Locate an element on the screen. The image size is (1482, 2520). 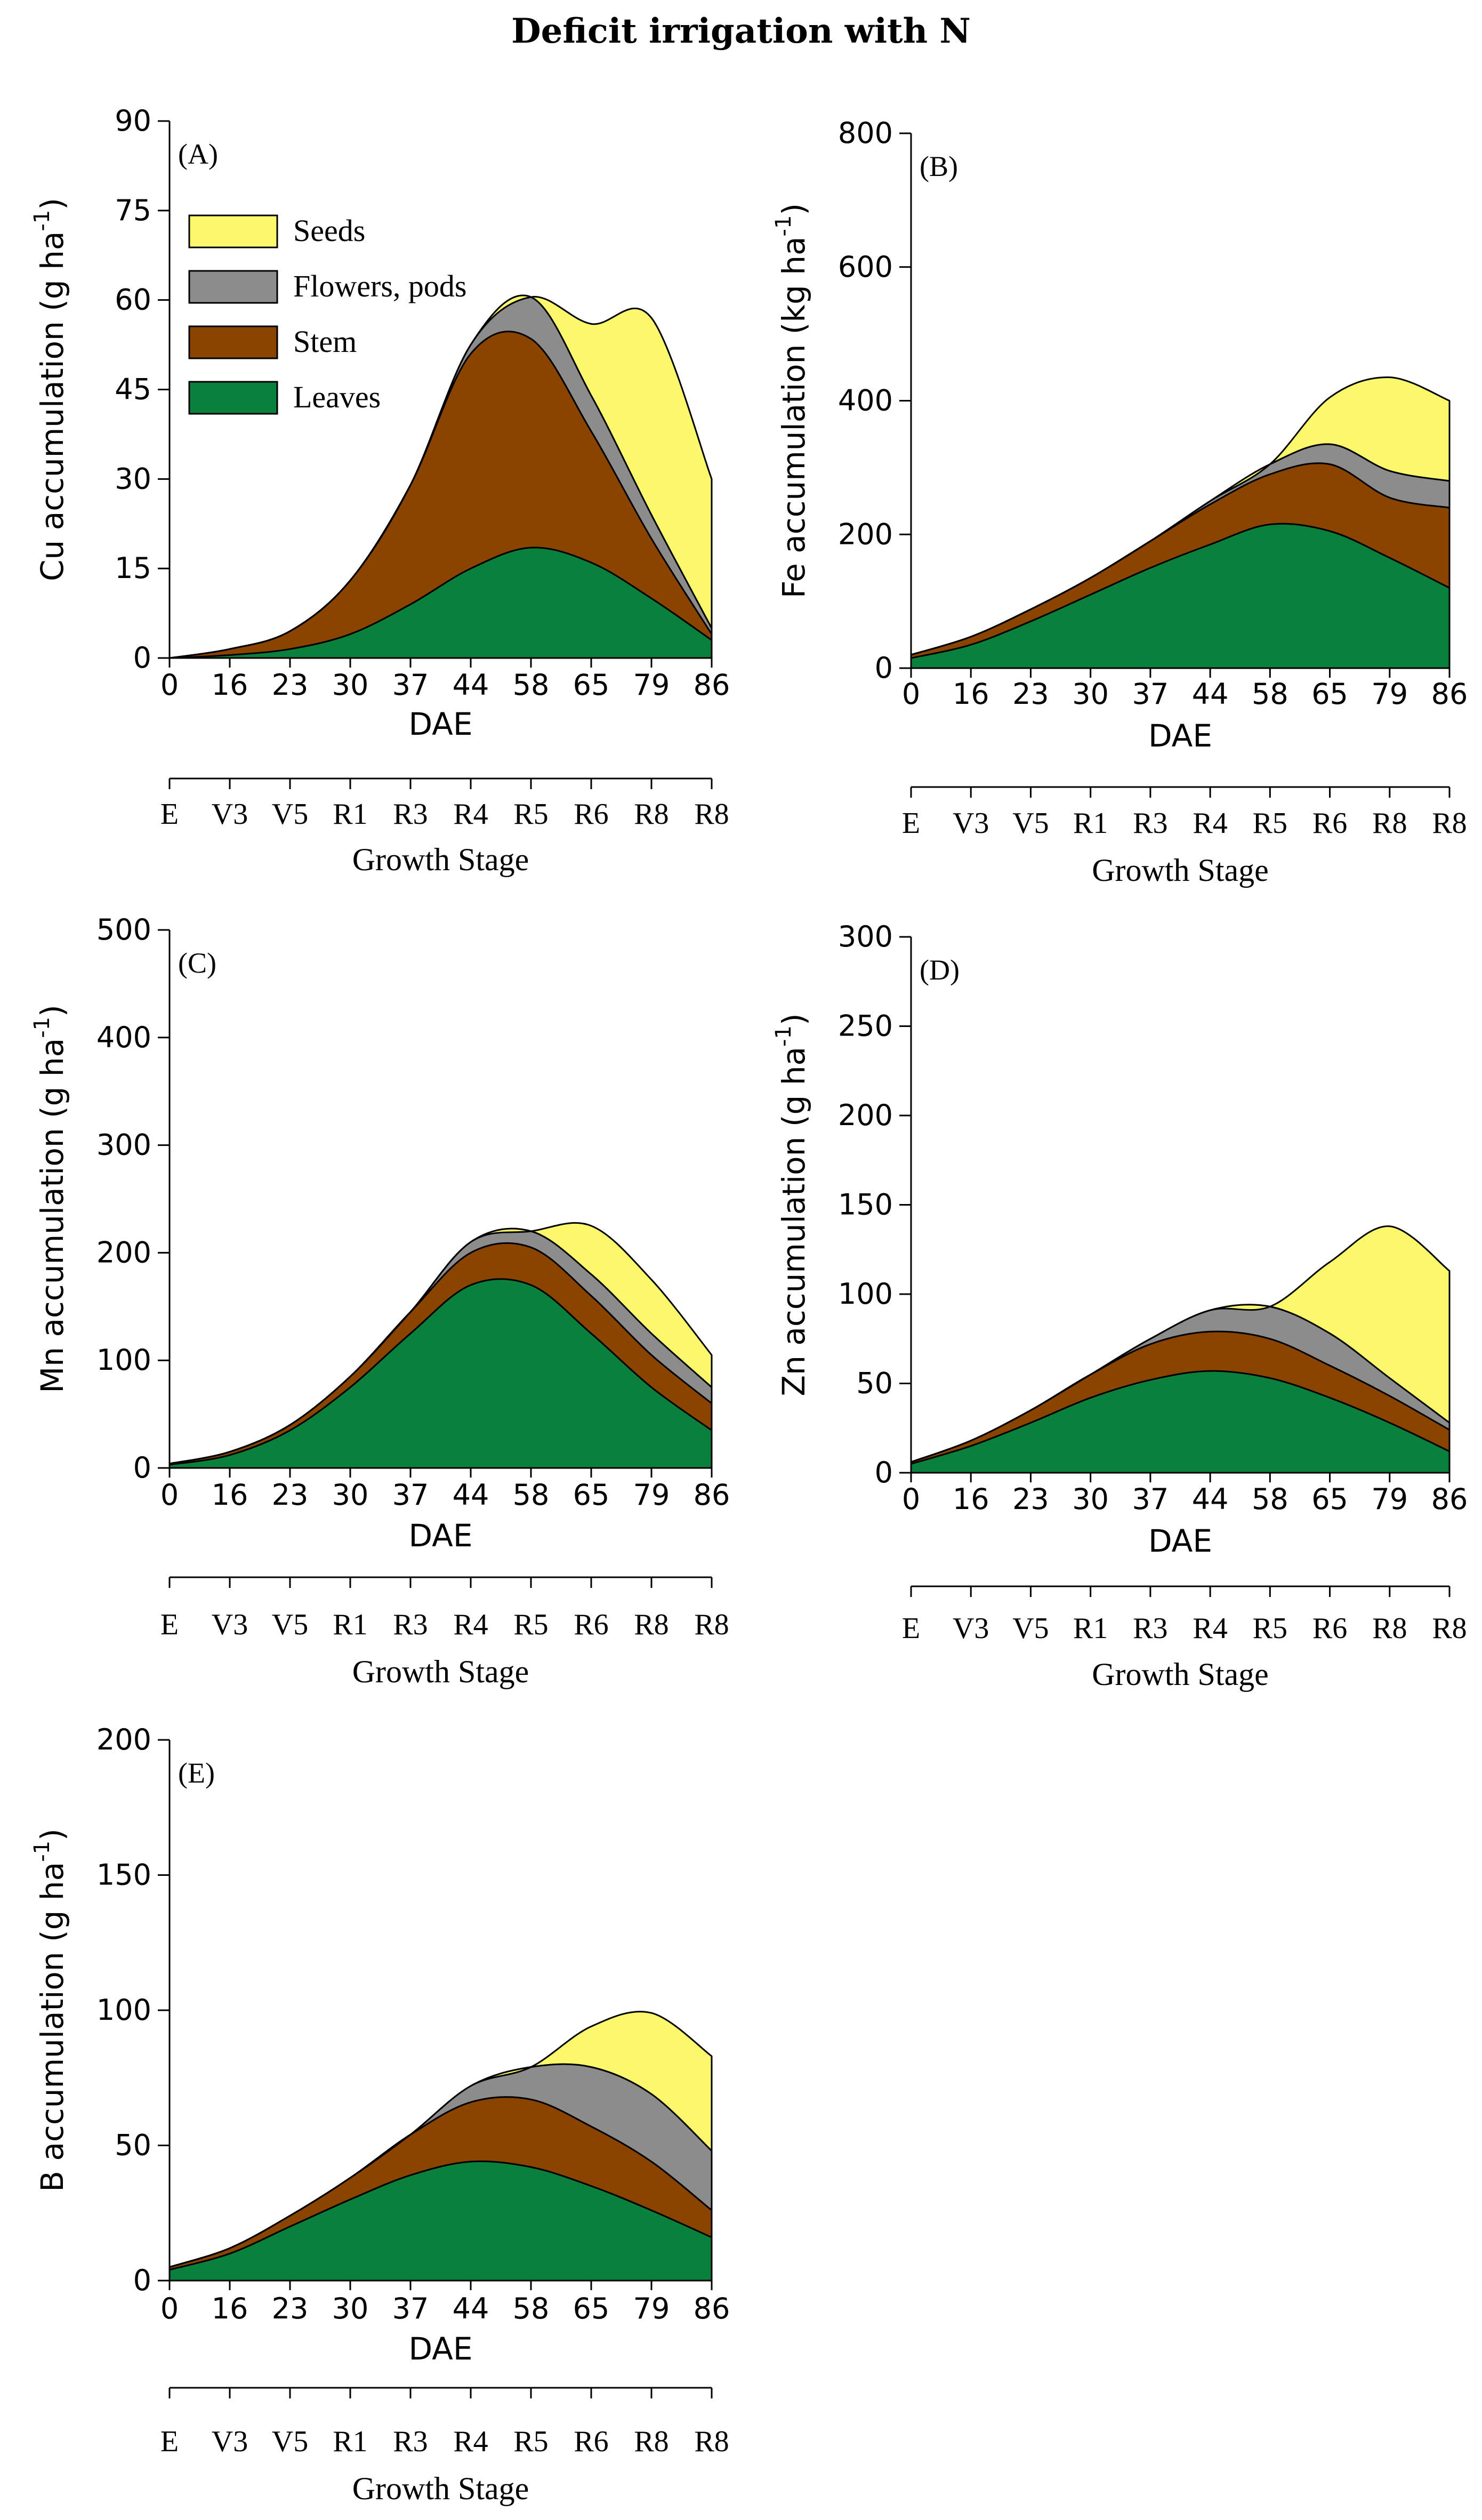
y-tick-label: 100 is located at coordinates (865, 1294).